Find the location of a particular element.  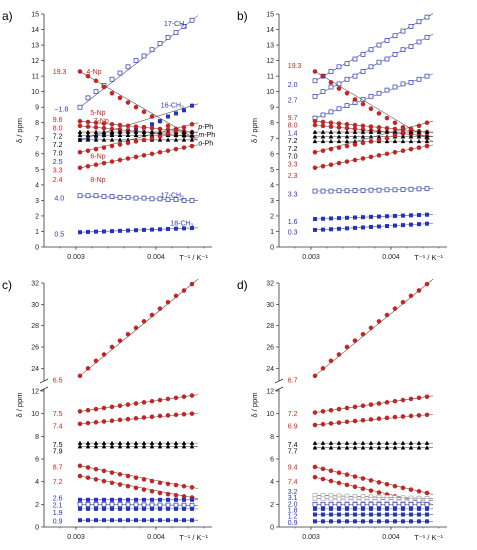

x-axis-label: T⁻¹ / K⁻¹ is located at coordinates (428, 257).